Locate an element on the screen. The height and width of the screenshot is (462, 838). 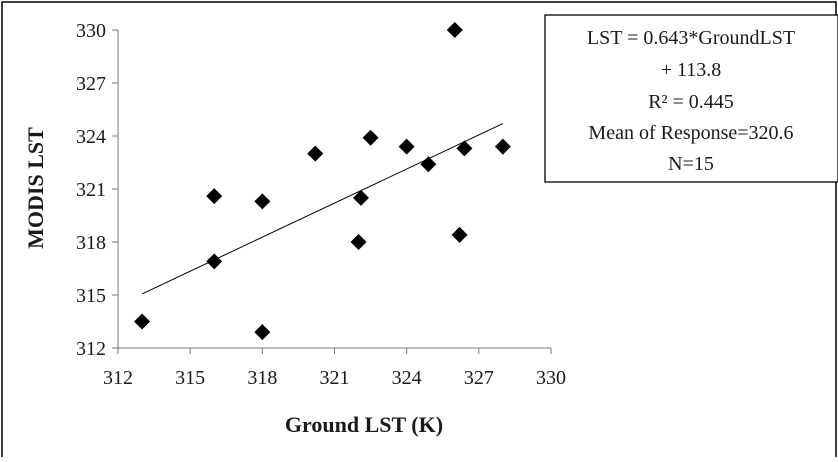
y-tick-label: 318 is located at coordinates (91, 243).